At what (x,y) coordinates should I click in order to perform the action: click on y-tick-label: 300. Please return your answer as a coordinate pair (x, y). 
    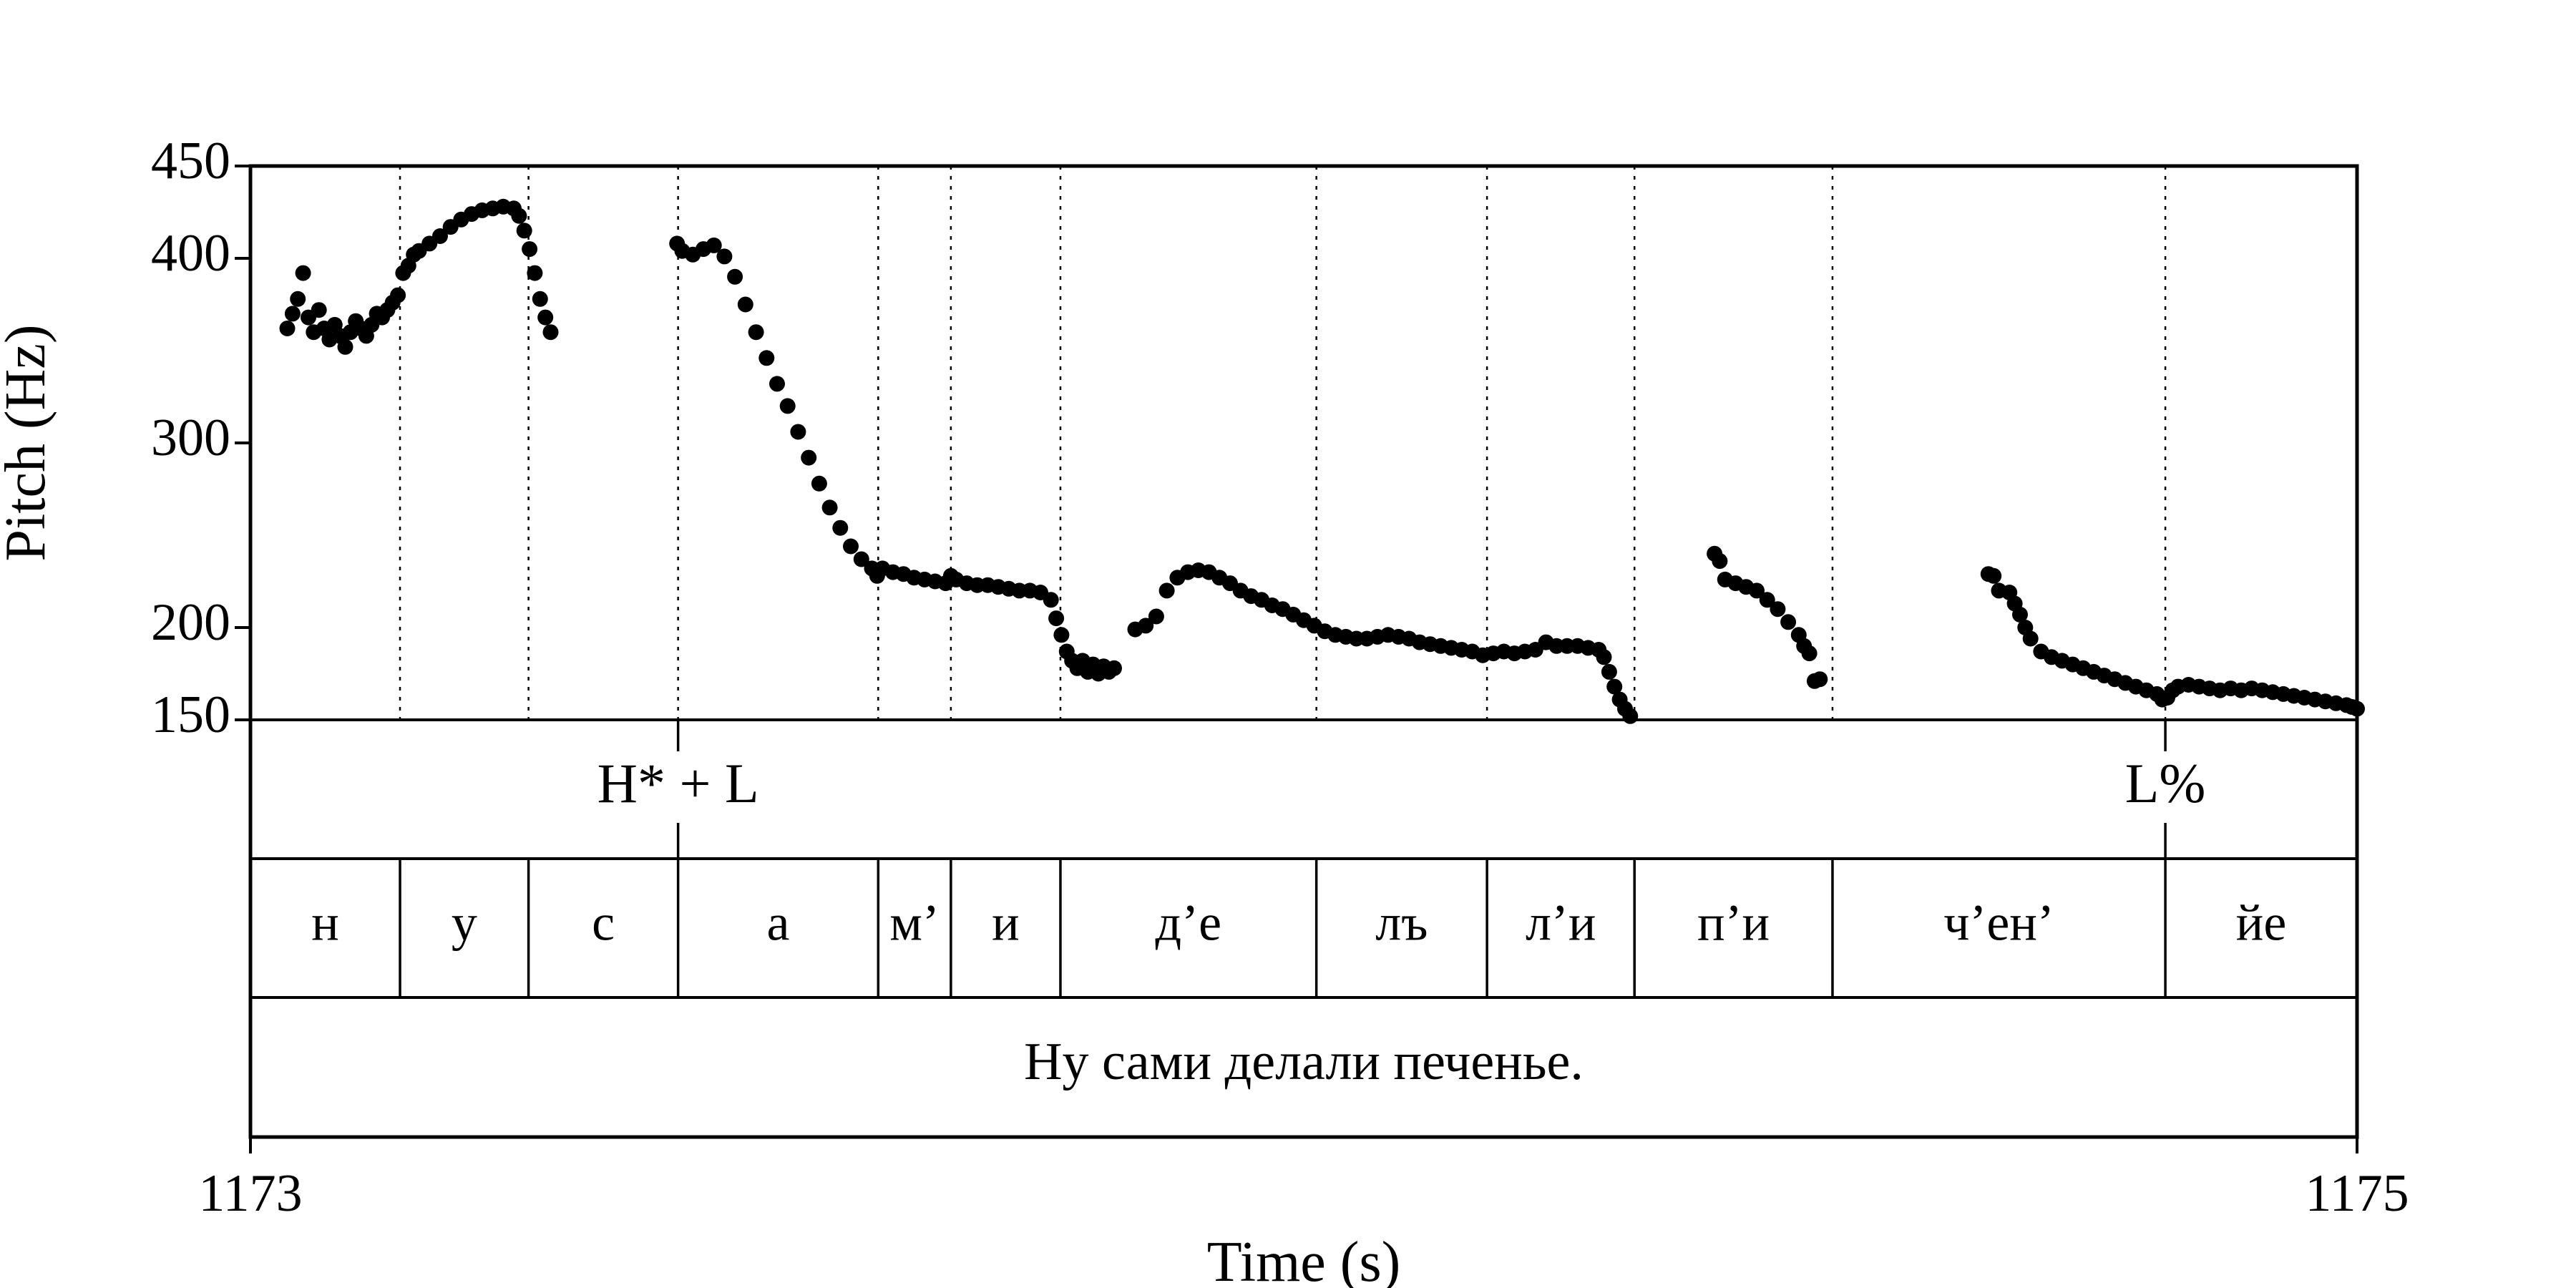
    Looking at the image, I should click on (190, 438).